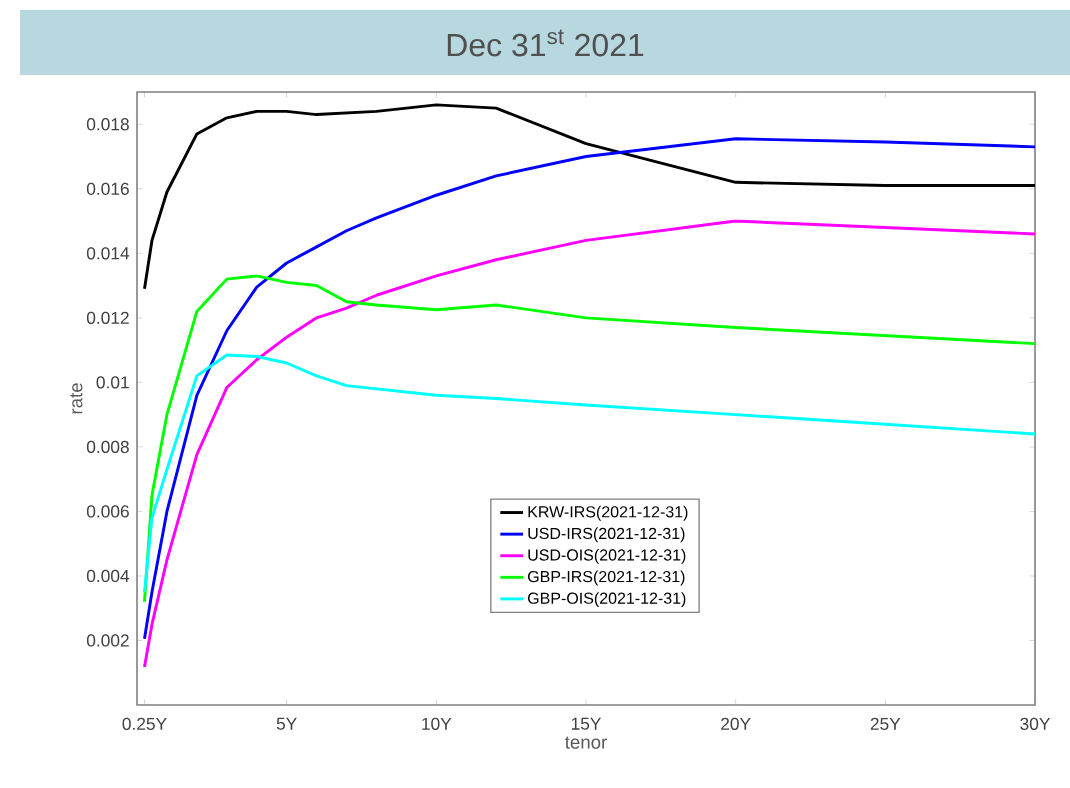  Describe the element at coordinates (736, 723) in the screenshot. I see `x-tick-label: 20Y` at that location.